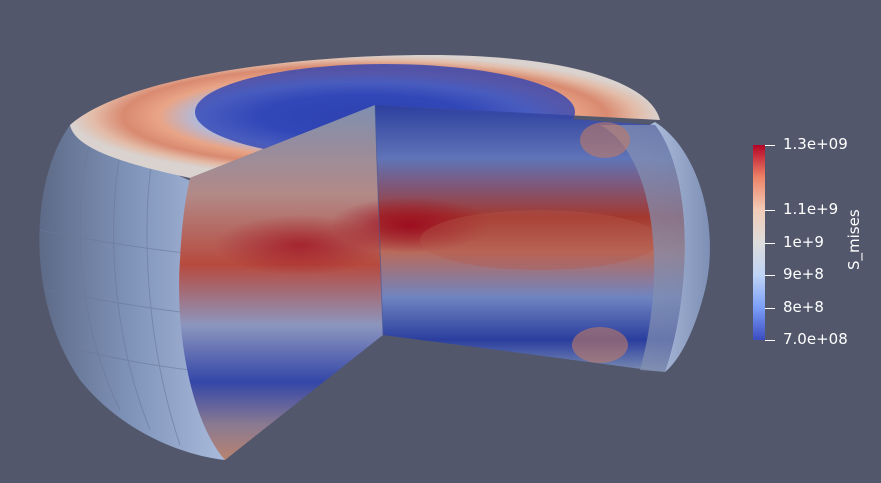 This screenshot has height=483, width=881. I want to click on stress-spot-bottom-right, so click(600, 345).